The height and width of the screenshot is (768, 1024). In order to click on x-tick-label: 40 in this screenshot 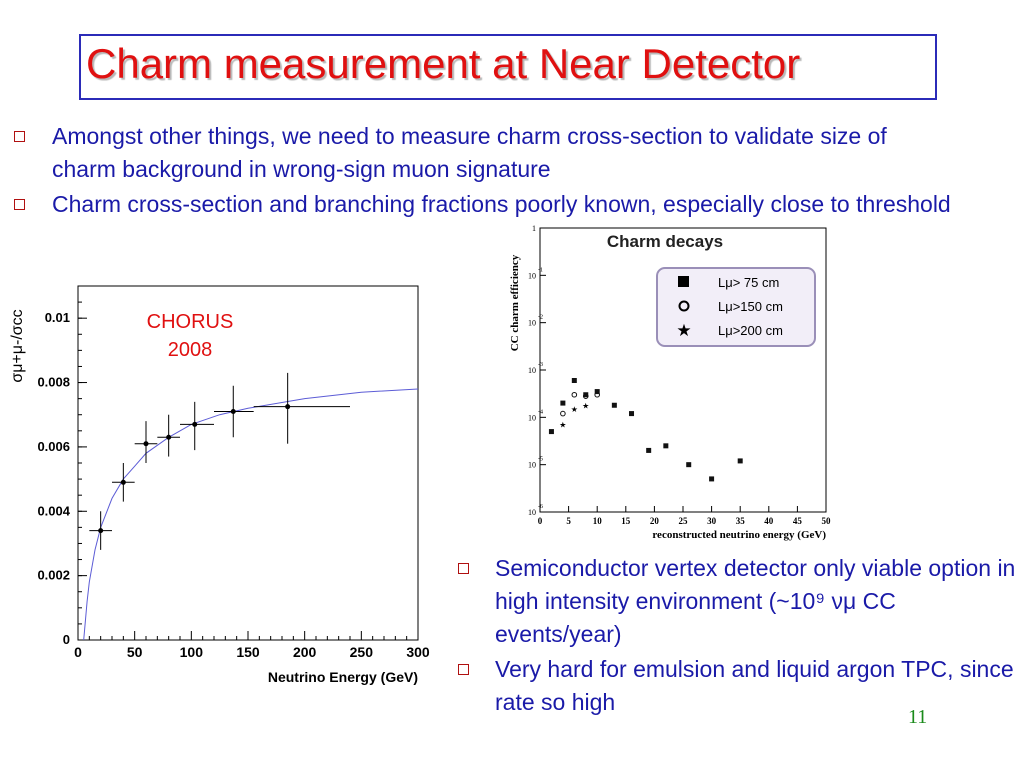, I will do `click(769, 521)`.